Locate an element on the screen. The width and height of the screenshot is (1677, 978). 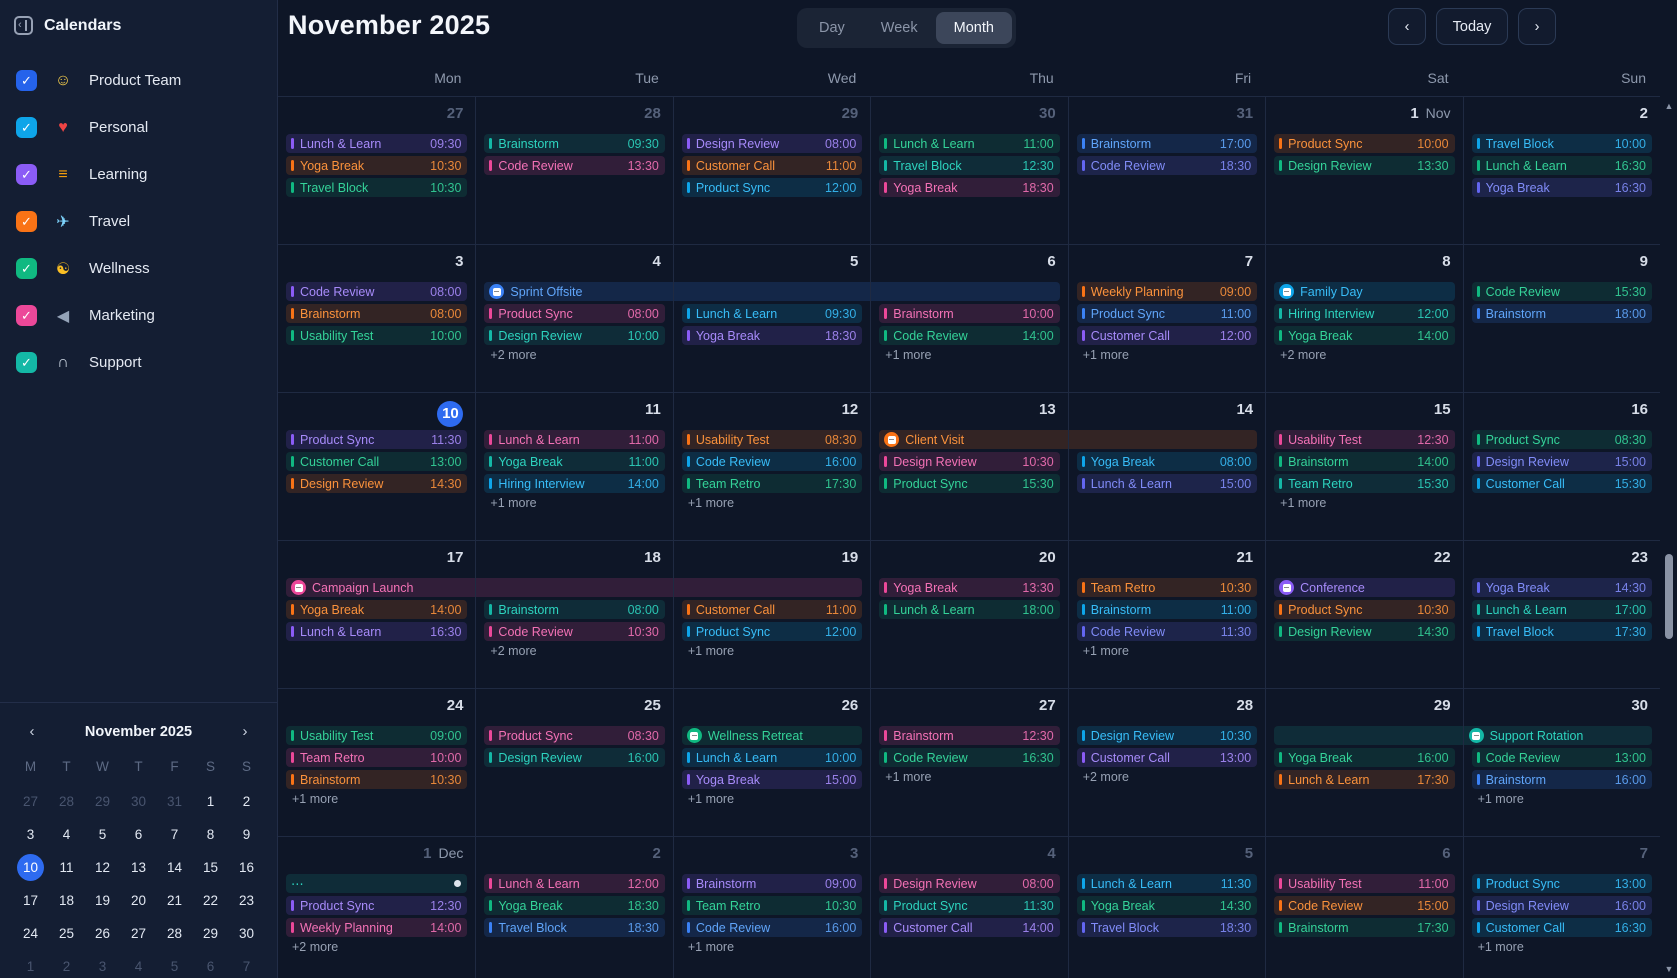
grid-scrollbar: ▲ ▼ is located at coordinates (1669, 537).